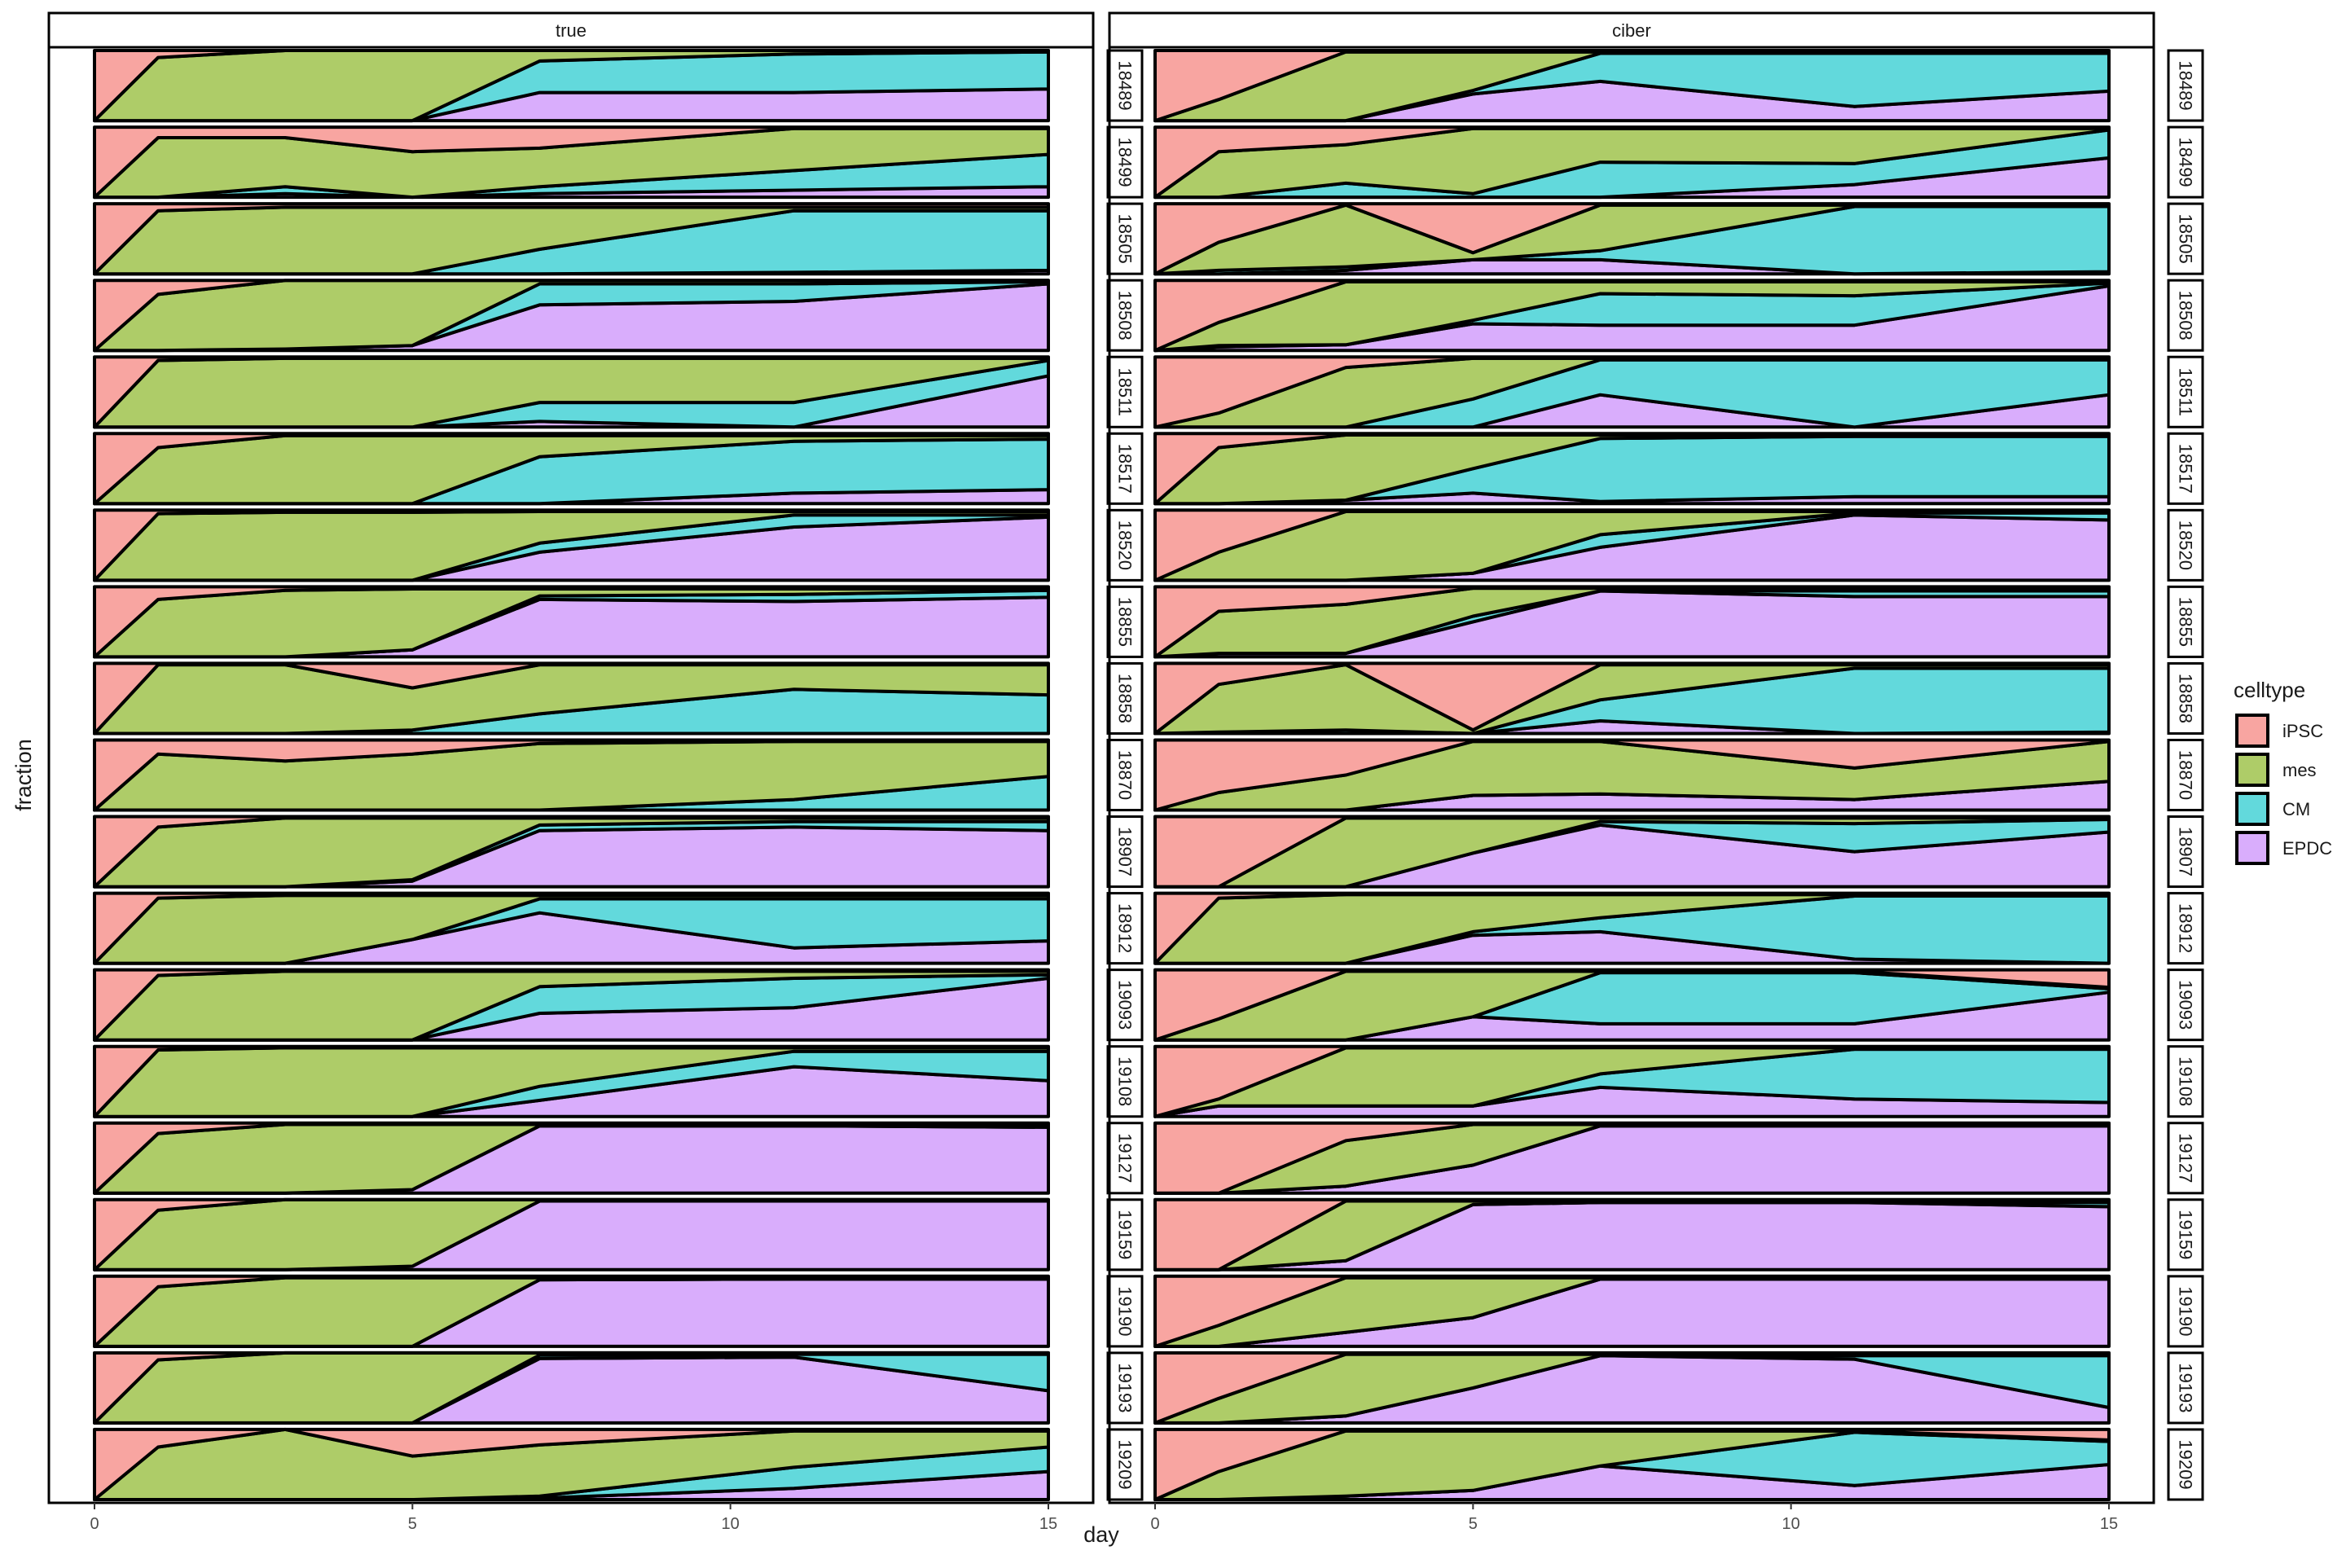 The image size is (2346, 1568). Describe the element at coordinates (2109, 1524) in the screenshot. I see `x-tick-label: 15` at that location.